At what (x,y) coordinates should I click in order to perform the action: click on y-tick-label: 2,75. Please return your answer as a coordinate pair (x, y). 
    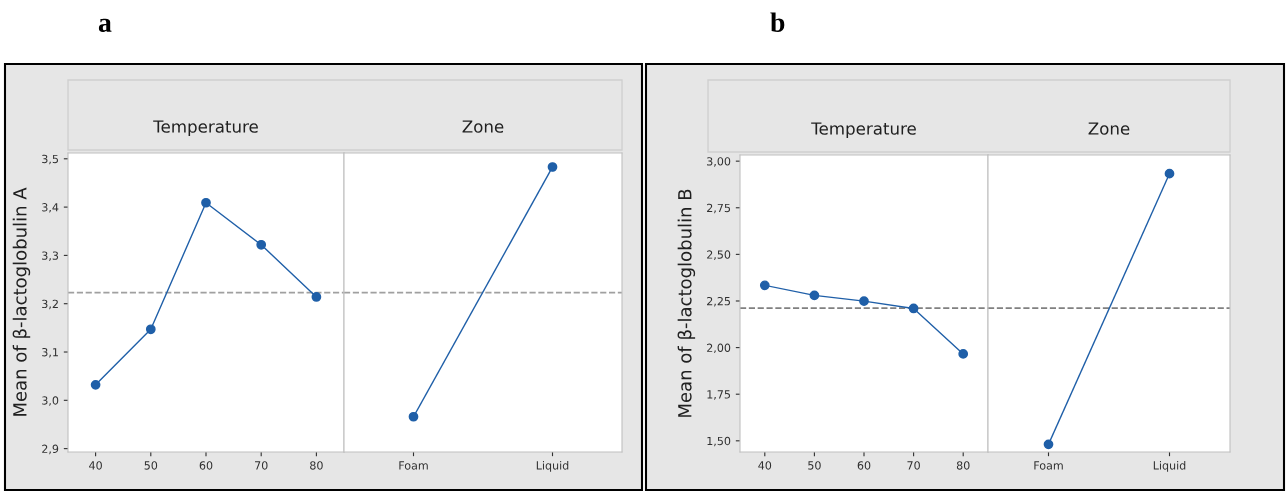
    Looking at the image, I should click on (718, 208).